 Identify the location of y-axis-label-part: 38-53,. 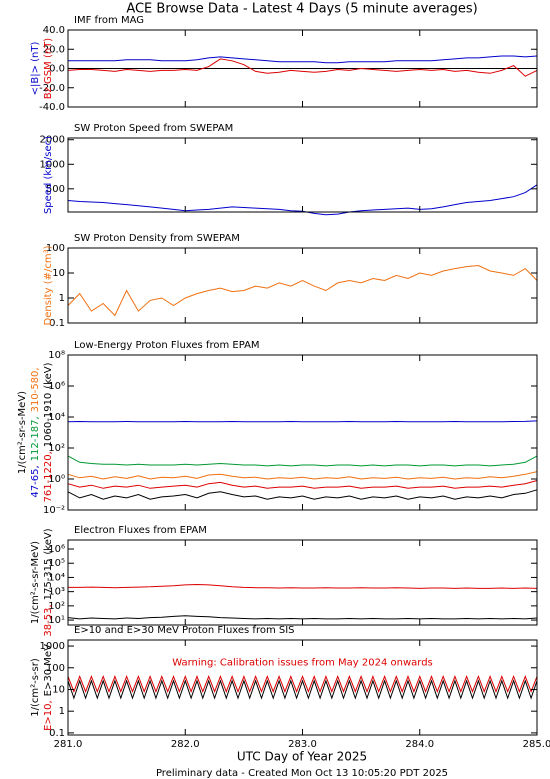
(48, 620).